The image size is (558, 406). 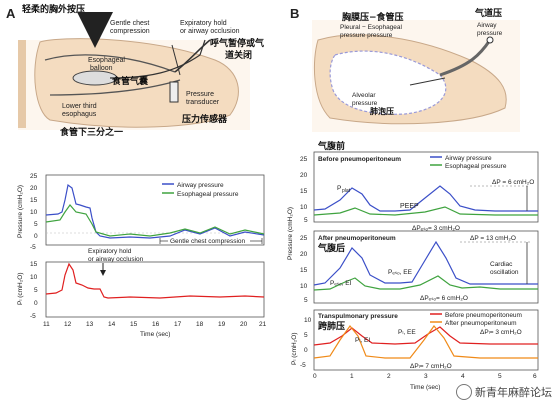 What do you see at coordinates (34, 212) in the screenshot?
I see `a1-ytick-3: 10` at bounding box center [34, 212].